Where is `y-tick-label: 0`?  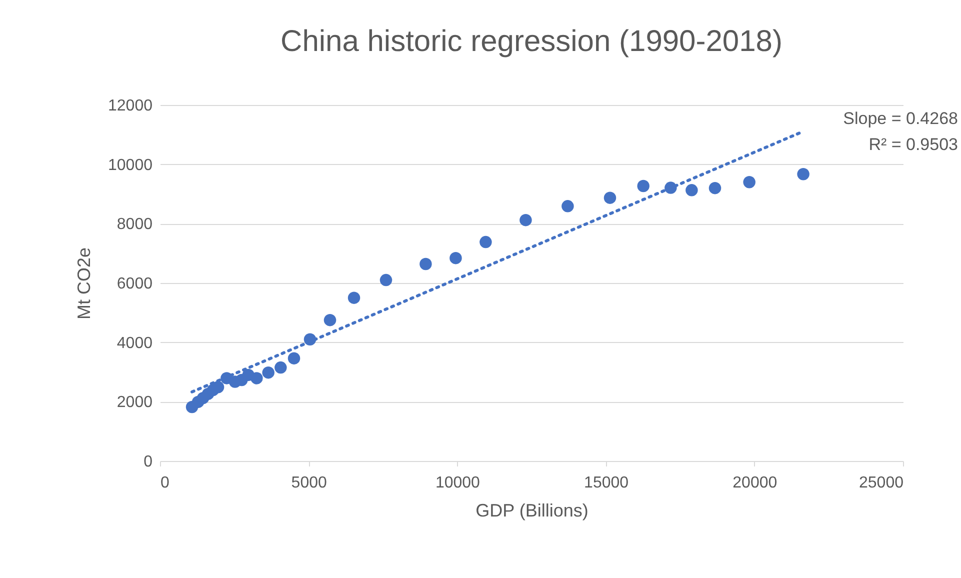 y-tick-label: 0 is located at coordinates (148, 462).